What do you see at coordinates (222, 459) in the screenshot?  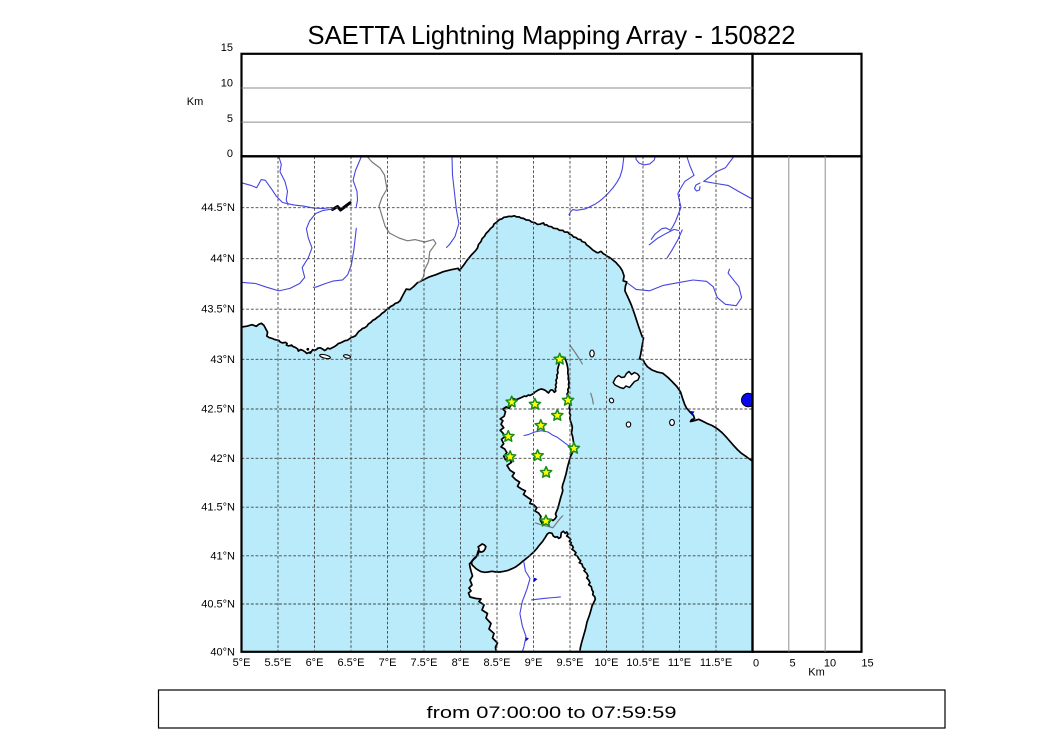 I see `svg-text: 42°N` at bounding box center [222, 459].